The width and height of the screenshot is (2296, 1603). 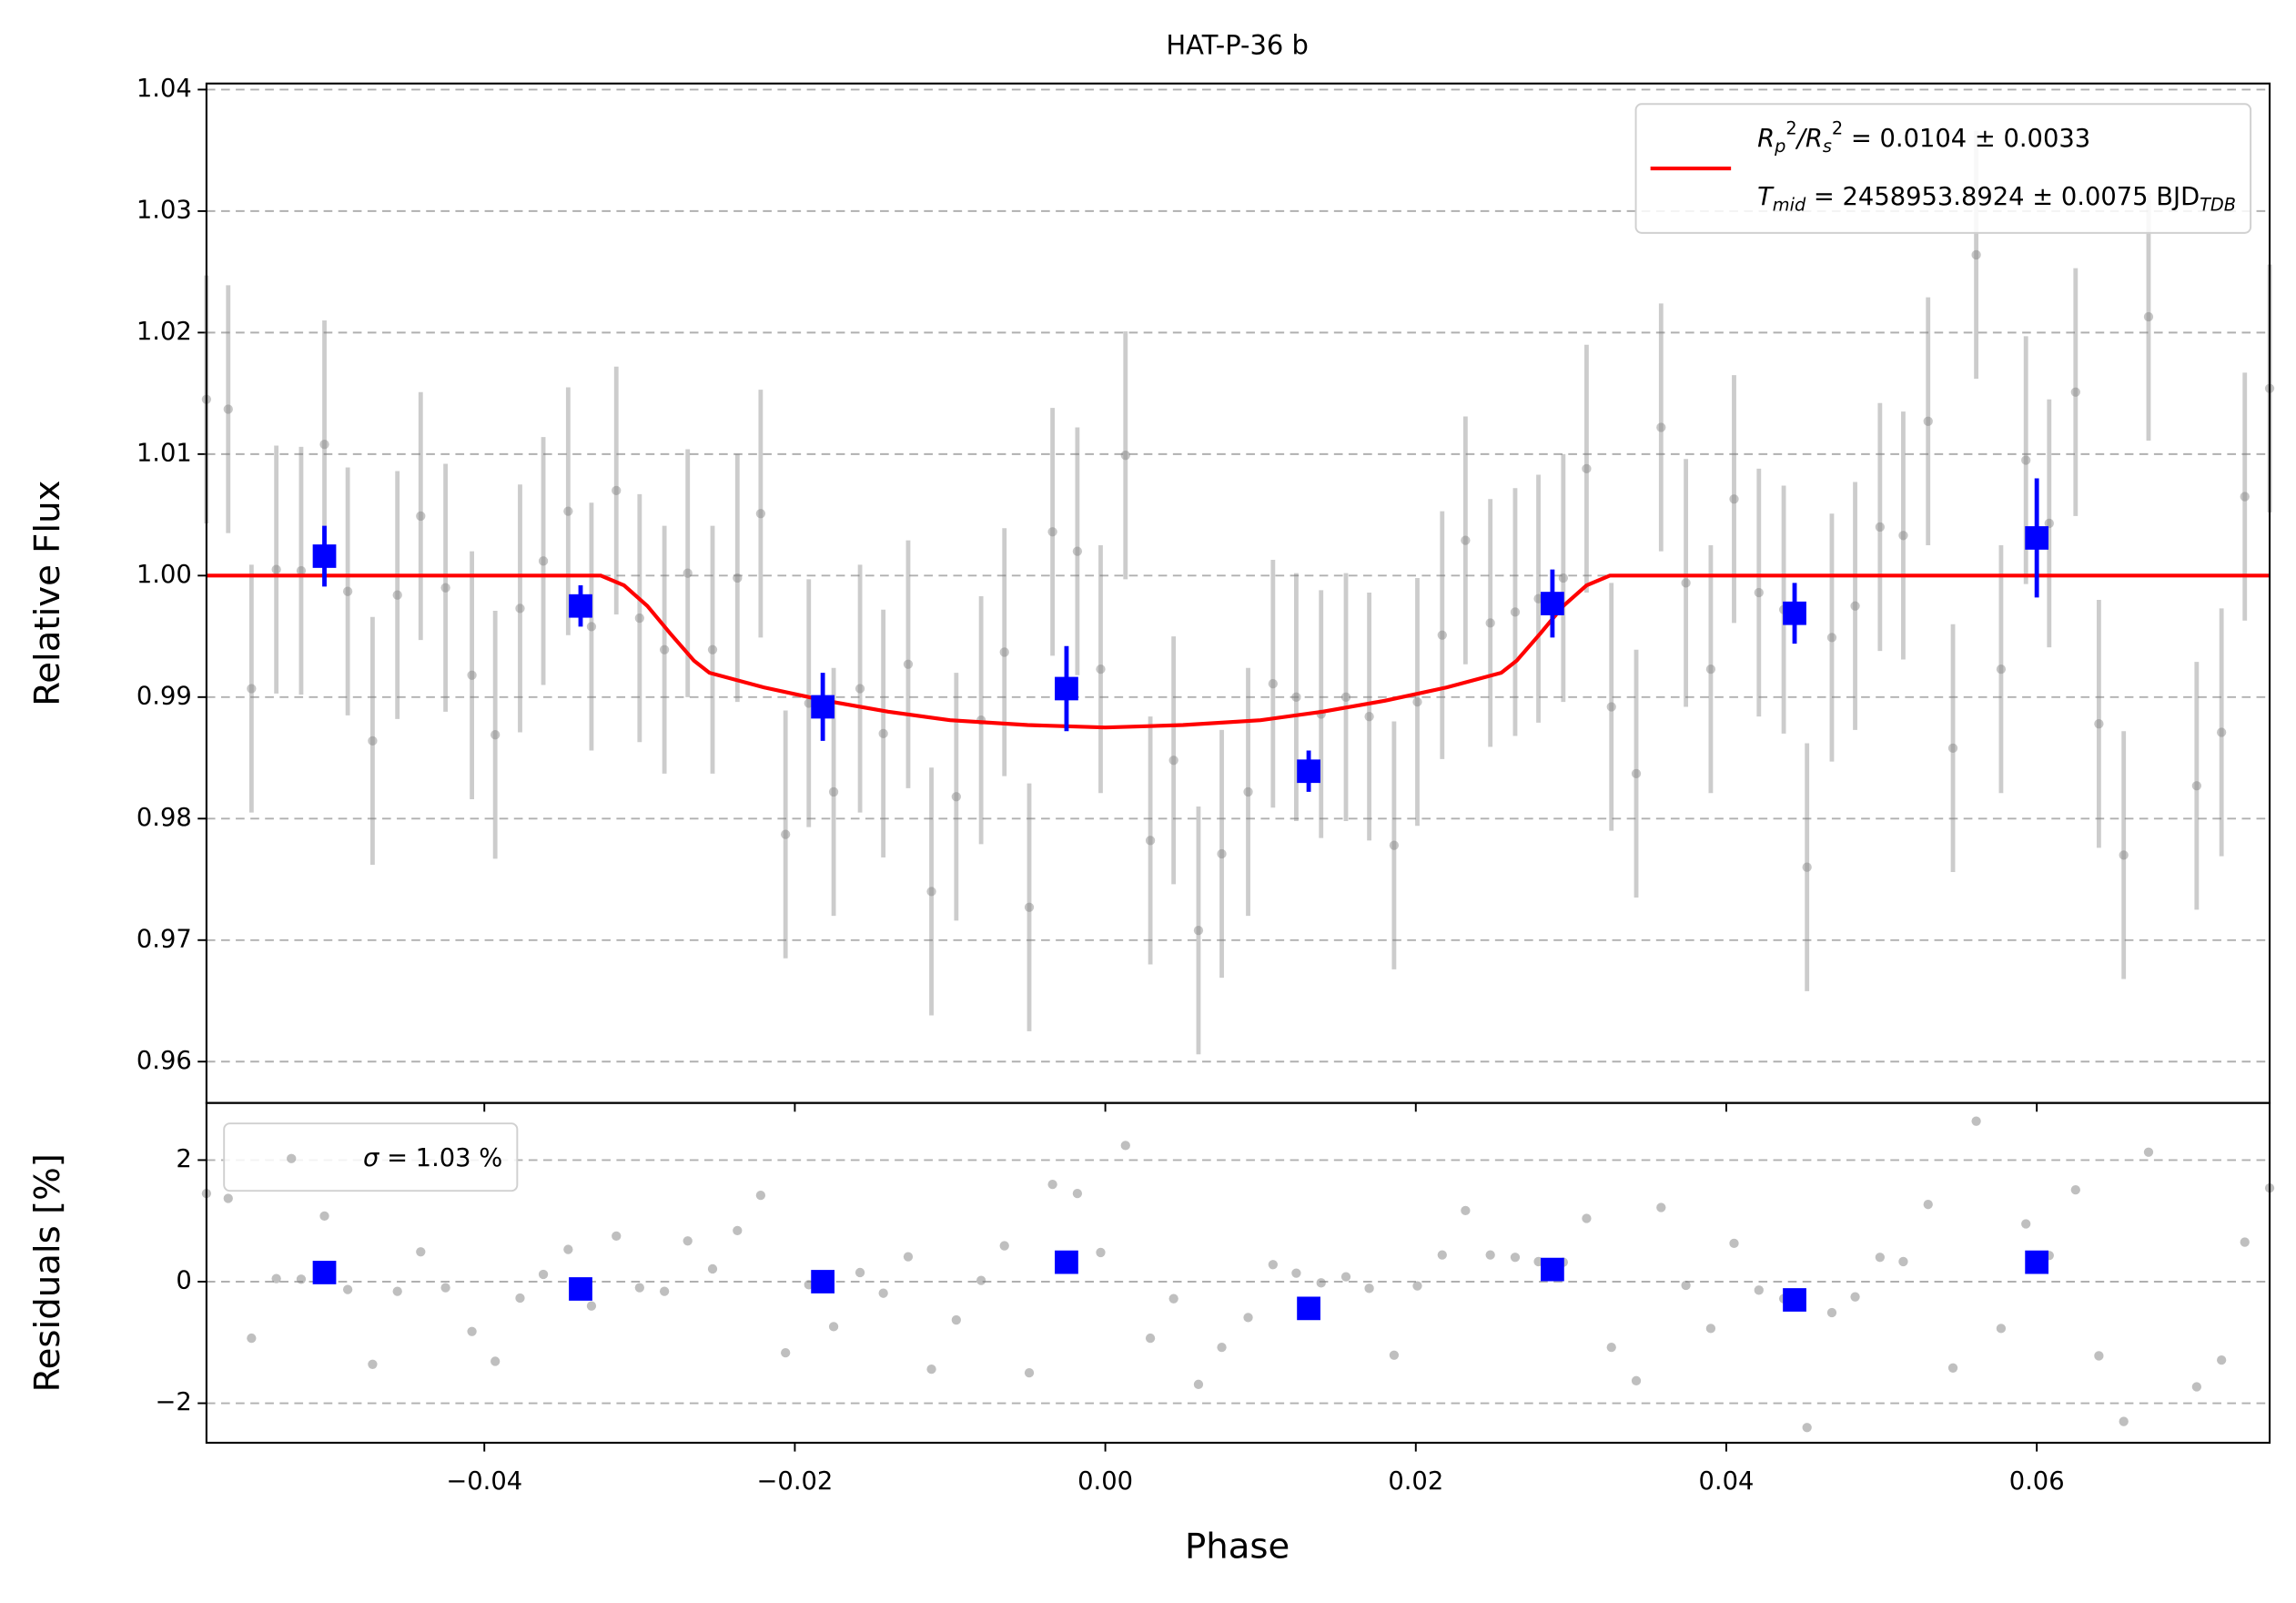 I want to click on legend-handle, so click(x=292, y=1158).